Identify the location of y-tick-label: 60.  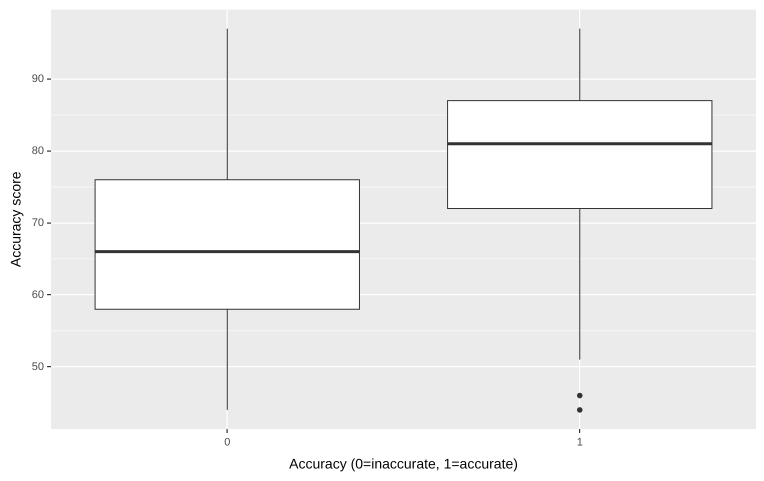
(38, 294).